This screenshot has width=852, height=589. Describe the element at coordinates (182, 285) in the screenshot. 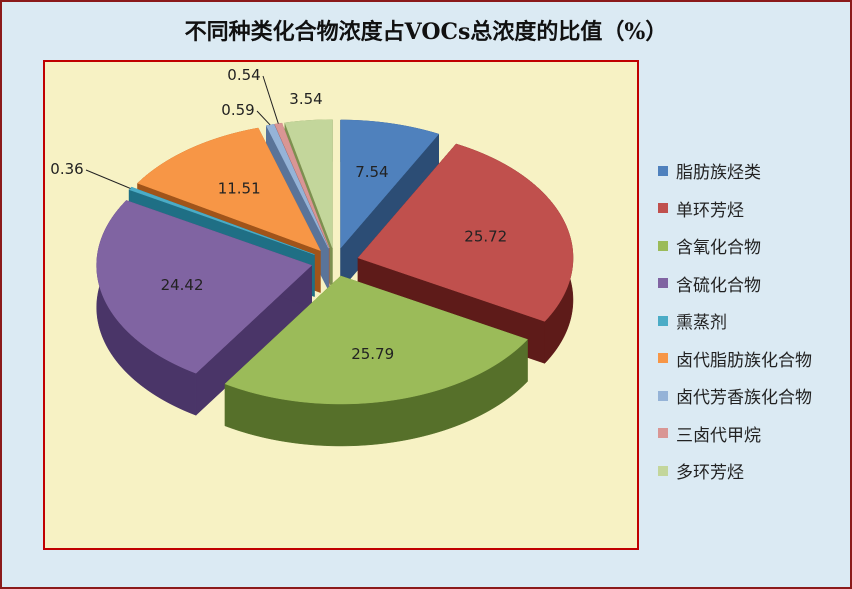

I see `data-label: 24.42` at that location.